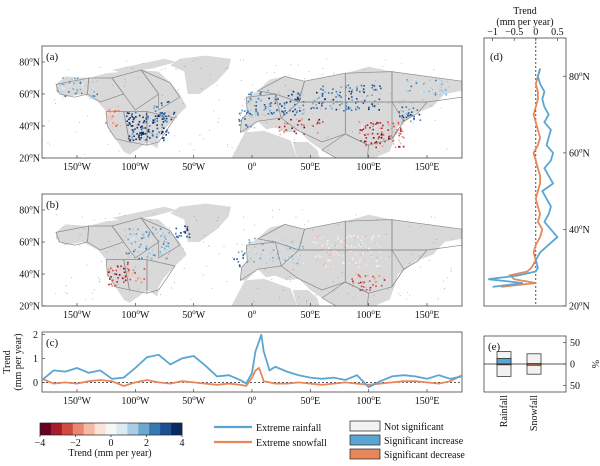  What do you see at coordinates (365, 440) in the screenshot?
I see `legend-sig-increase-swatch` at bounding box center [365, 440].